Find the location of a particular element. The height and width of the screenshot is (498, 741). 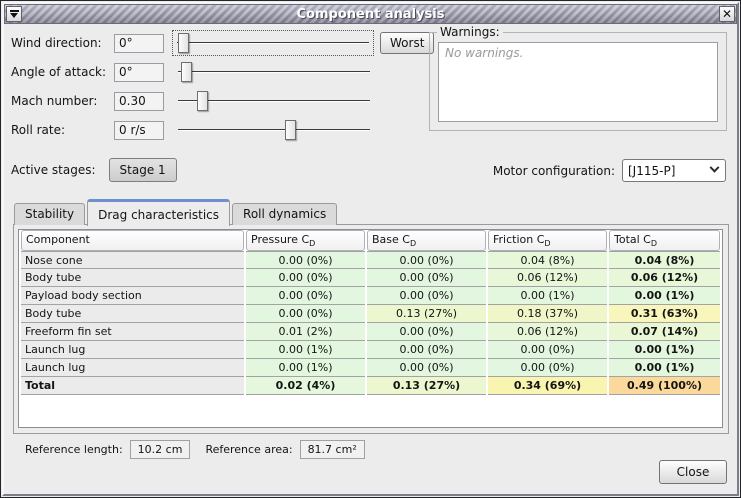

mach-number-slider is located at coordinates (274, 101).